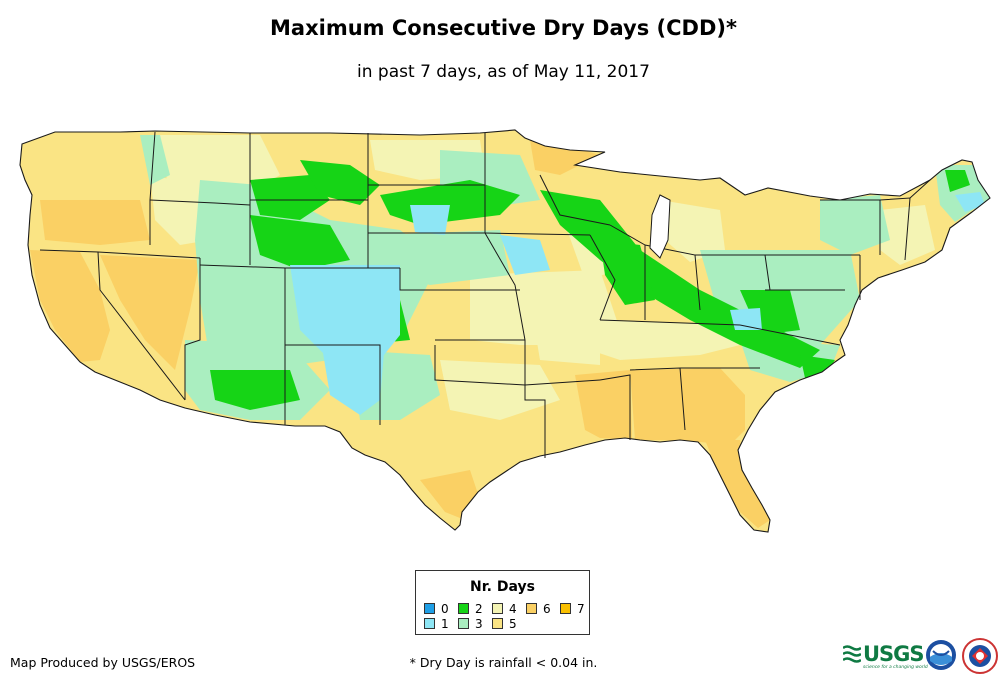  What do you see at coordinates (660, 226) in the screenshot?
I see `lake-michigan` at bounding box center [660, 226].